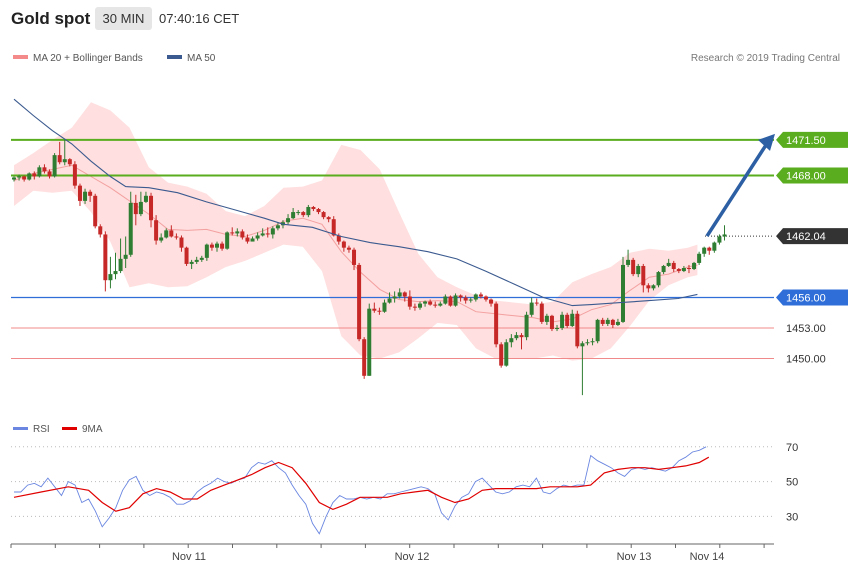 Image resolution: width=850 pixels, height=576 pixels. I want to click on forecast-arrow, so click(740, 185).